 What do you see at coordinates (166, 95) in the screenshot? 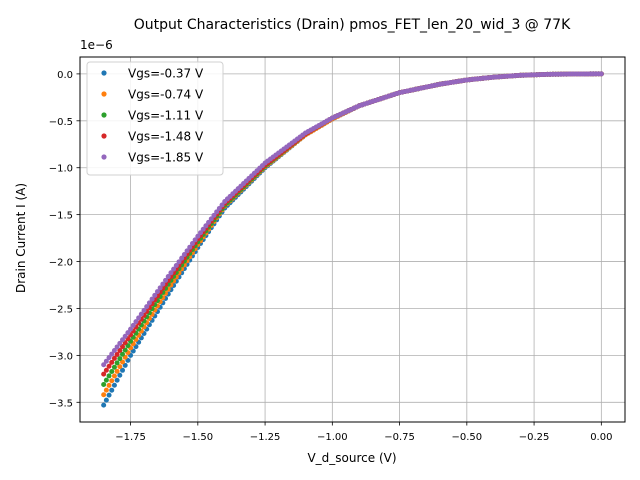
I see `legend-label: Vgs=-0.74 V` at bounding box center [166, 95].